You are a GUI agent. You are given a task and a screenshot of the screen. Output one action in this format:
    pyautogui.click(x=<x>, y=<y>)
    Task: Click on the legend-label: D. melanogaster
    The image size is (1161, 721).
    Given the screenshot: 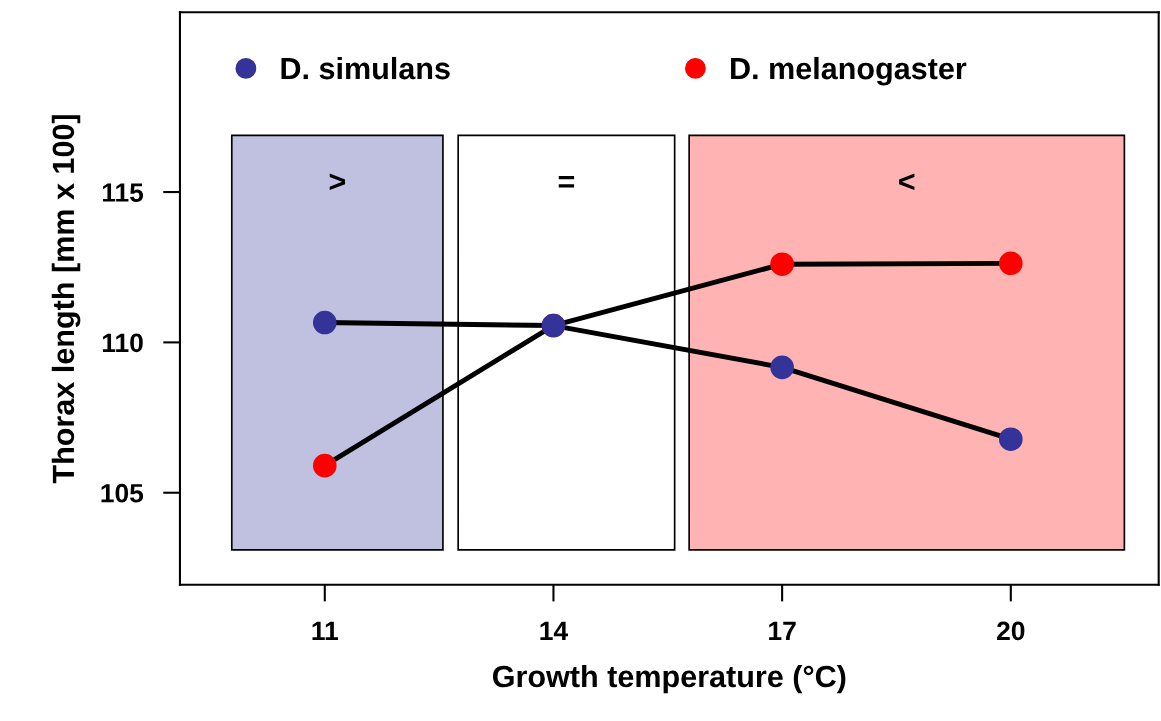 What is the action you would take?
    pyautogui.click(x=849, y=71)
    